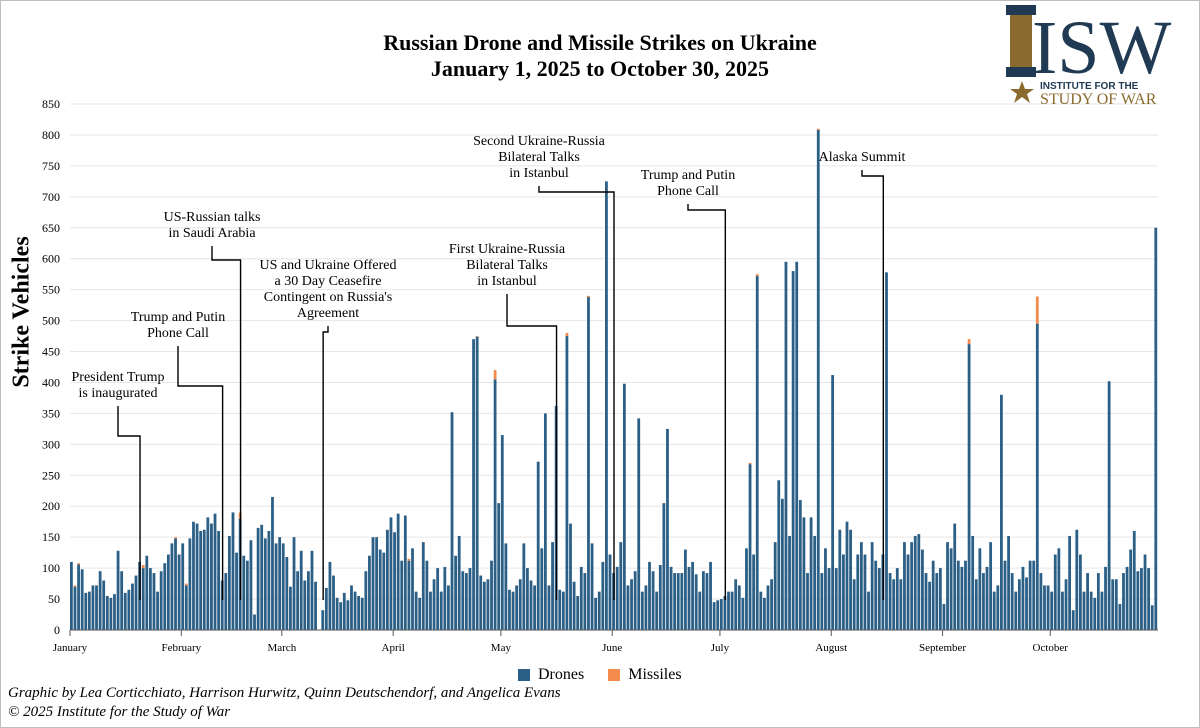 The width and height of the screenshot is (1200, 728). Describe the element at coordinates (51, 104) in the screenshot. I see `y-tick-label: 850` at that location.